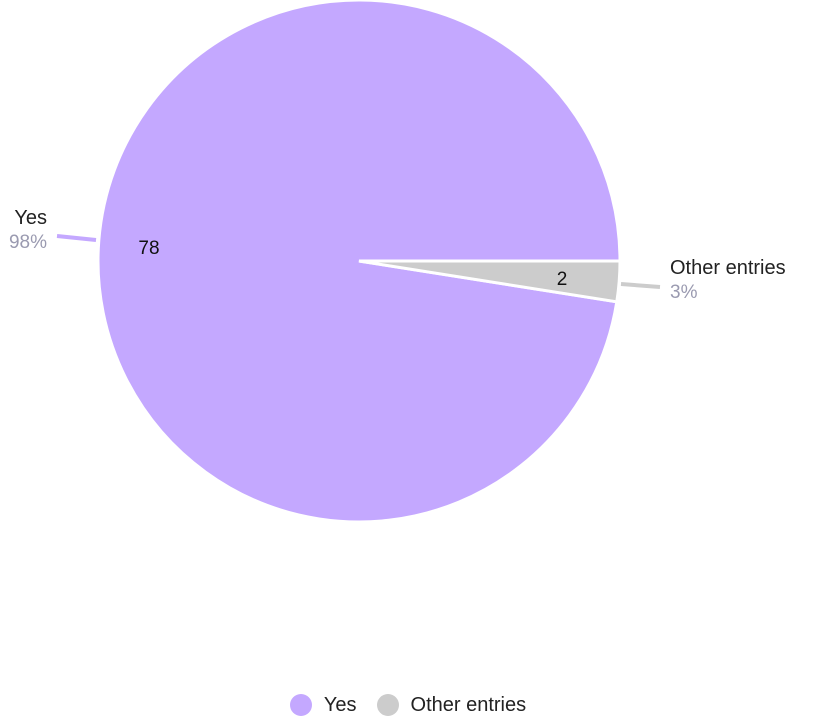 The image size is (816, 717). I want to click on data-label-yes: 78, so click(148, 248).